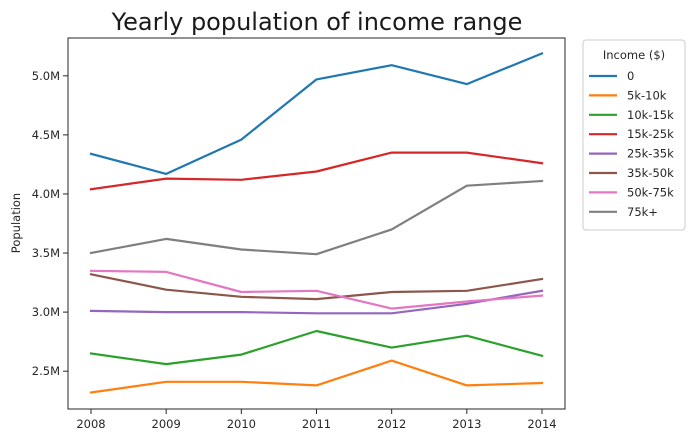 Image resolution: width=691 pixels, height=439 pixels. What do you see at coordinates (650, 115) in the screenshot?
I see `legend-entry-label: 10k-15k` at bounding box center [650, 115].